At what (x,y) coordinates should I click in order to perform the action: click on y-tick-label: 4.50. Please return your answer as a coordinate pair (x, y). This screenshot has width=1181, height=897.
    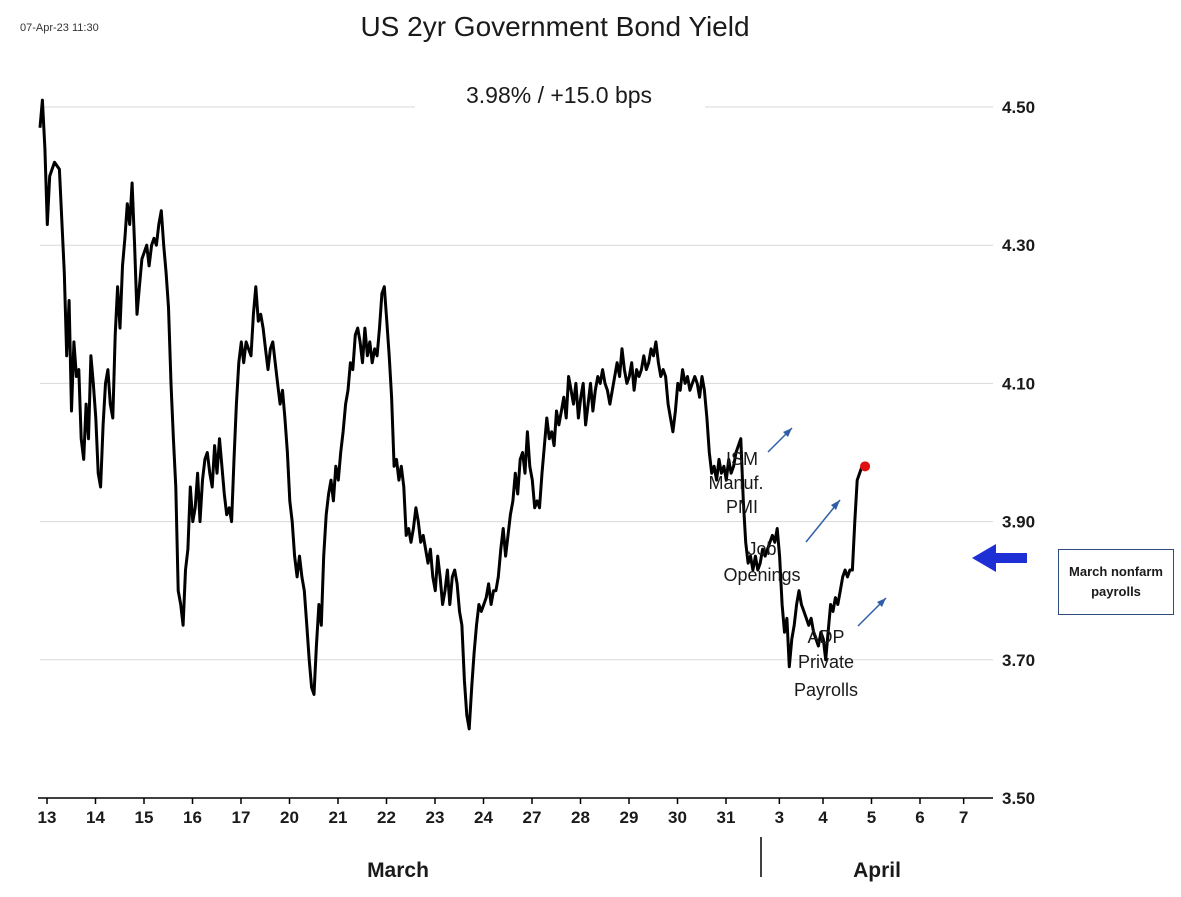
    Looking at the image, I should click on (1018, 107).